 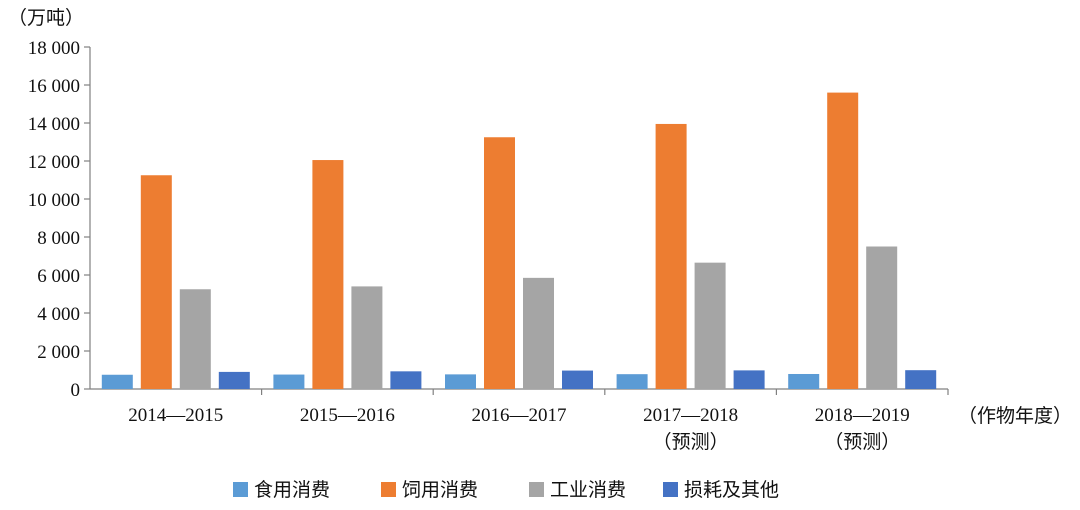 I want to click on x-tick-label: 2018—2019, so click(x=862, y=415).